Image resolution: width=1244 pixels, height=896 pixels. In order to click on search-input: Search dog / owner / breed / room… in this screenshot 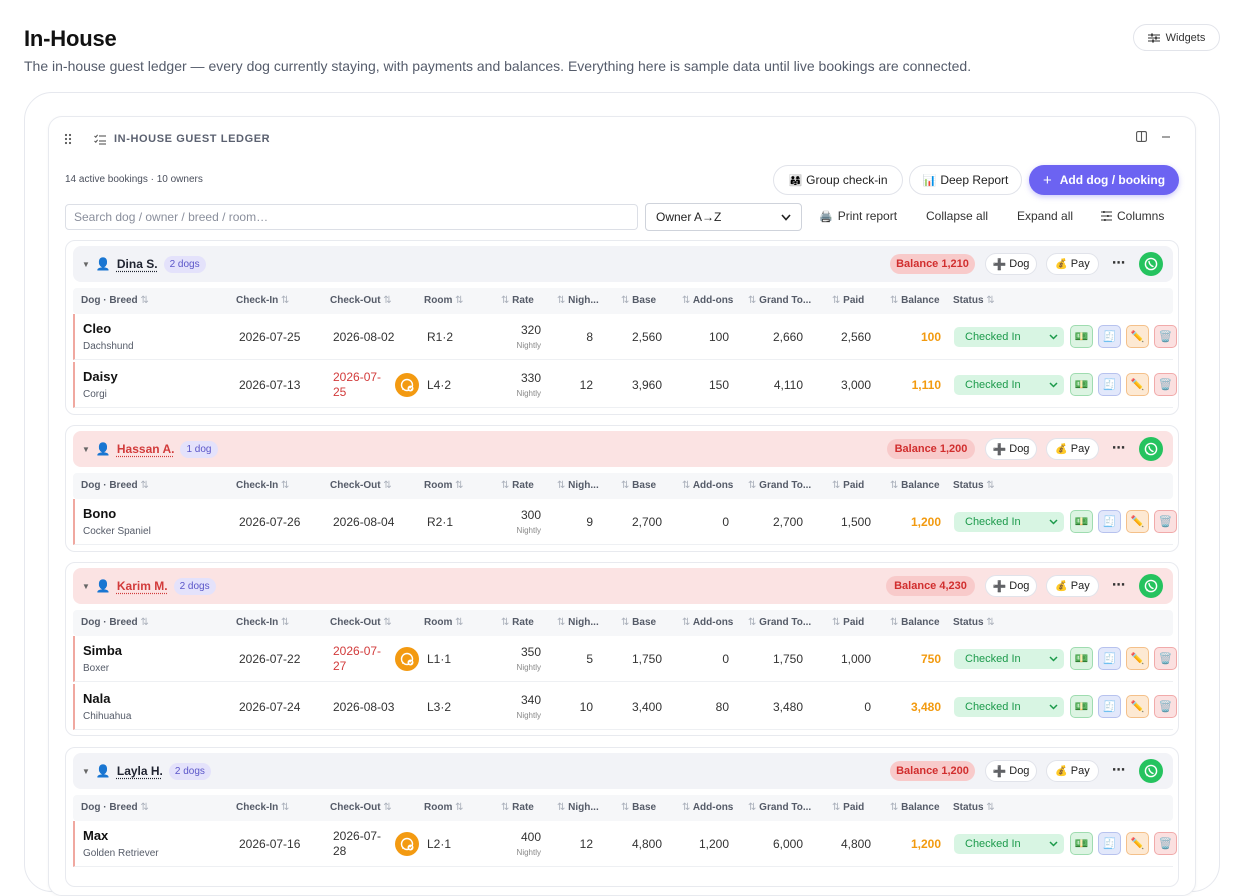, I will do `click(351, 217)`.